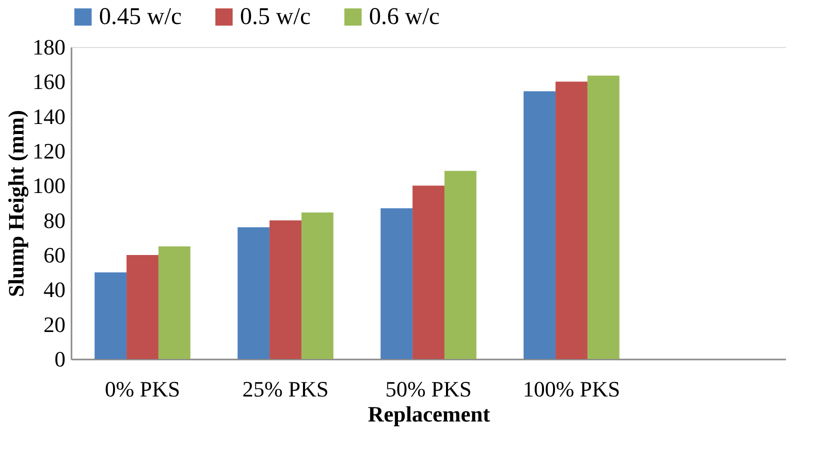 The width and height of the screenshot is (839, 456). Describe the element at coordinates (60, 359) in the screenshot. I see `y-tick-label: 0` at that location.